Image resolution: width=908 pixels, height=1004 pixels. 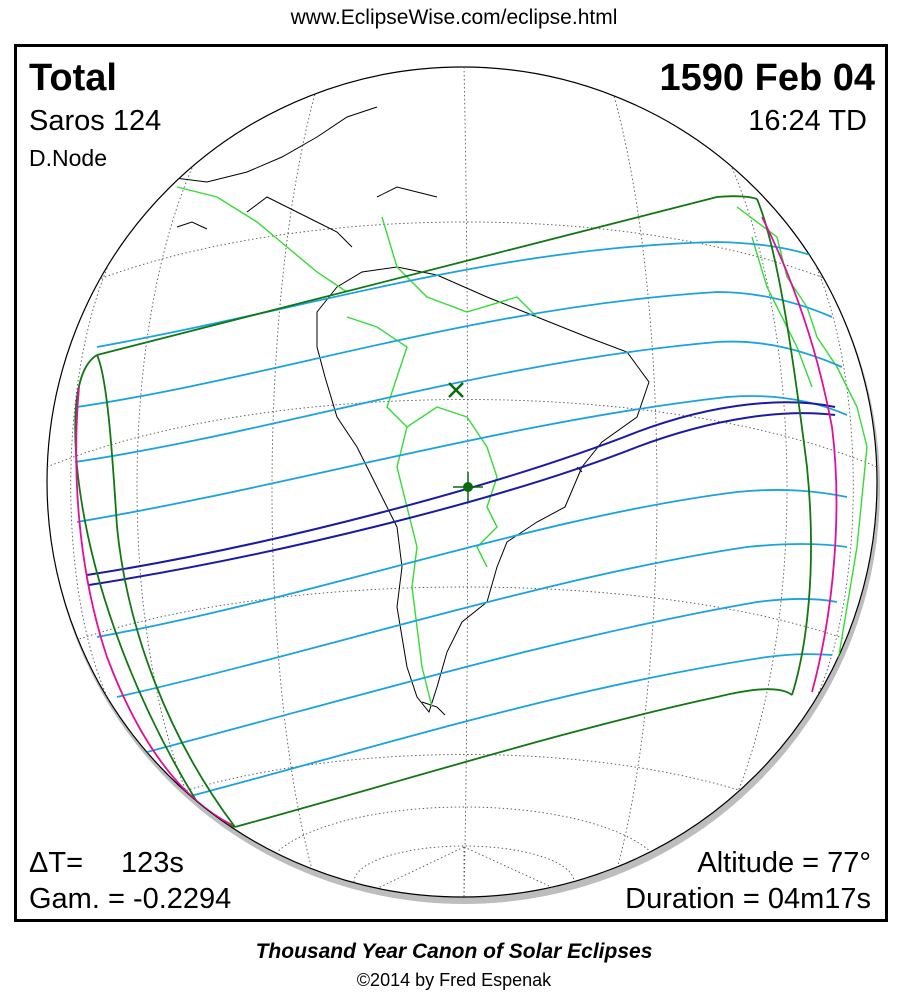 I want to click on altitude-value: Altitude = 77°, so click(x=784, y=863).